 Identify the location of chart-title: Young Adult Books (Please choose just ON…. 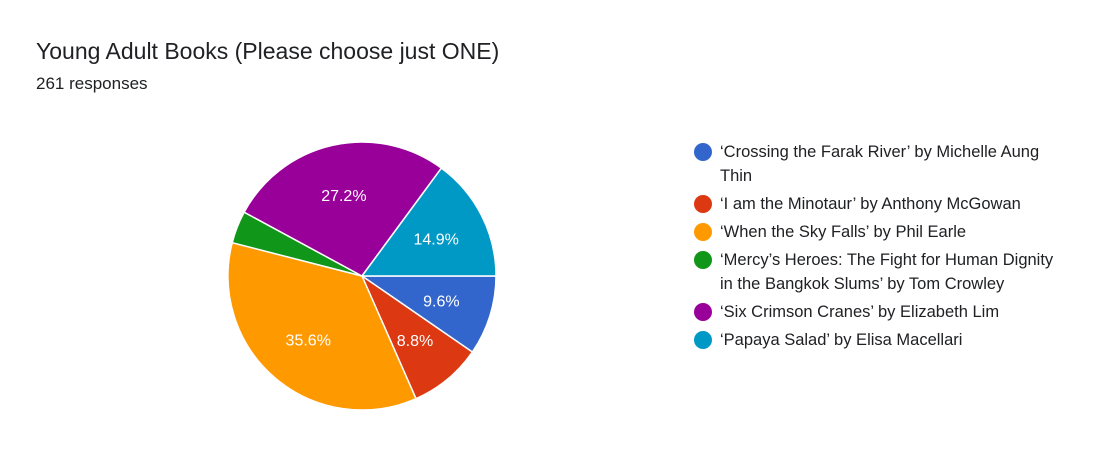
(268, 51).